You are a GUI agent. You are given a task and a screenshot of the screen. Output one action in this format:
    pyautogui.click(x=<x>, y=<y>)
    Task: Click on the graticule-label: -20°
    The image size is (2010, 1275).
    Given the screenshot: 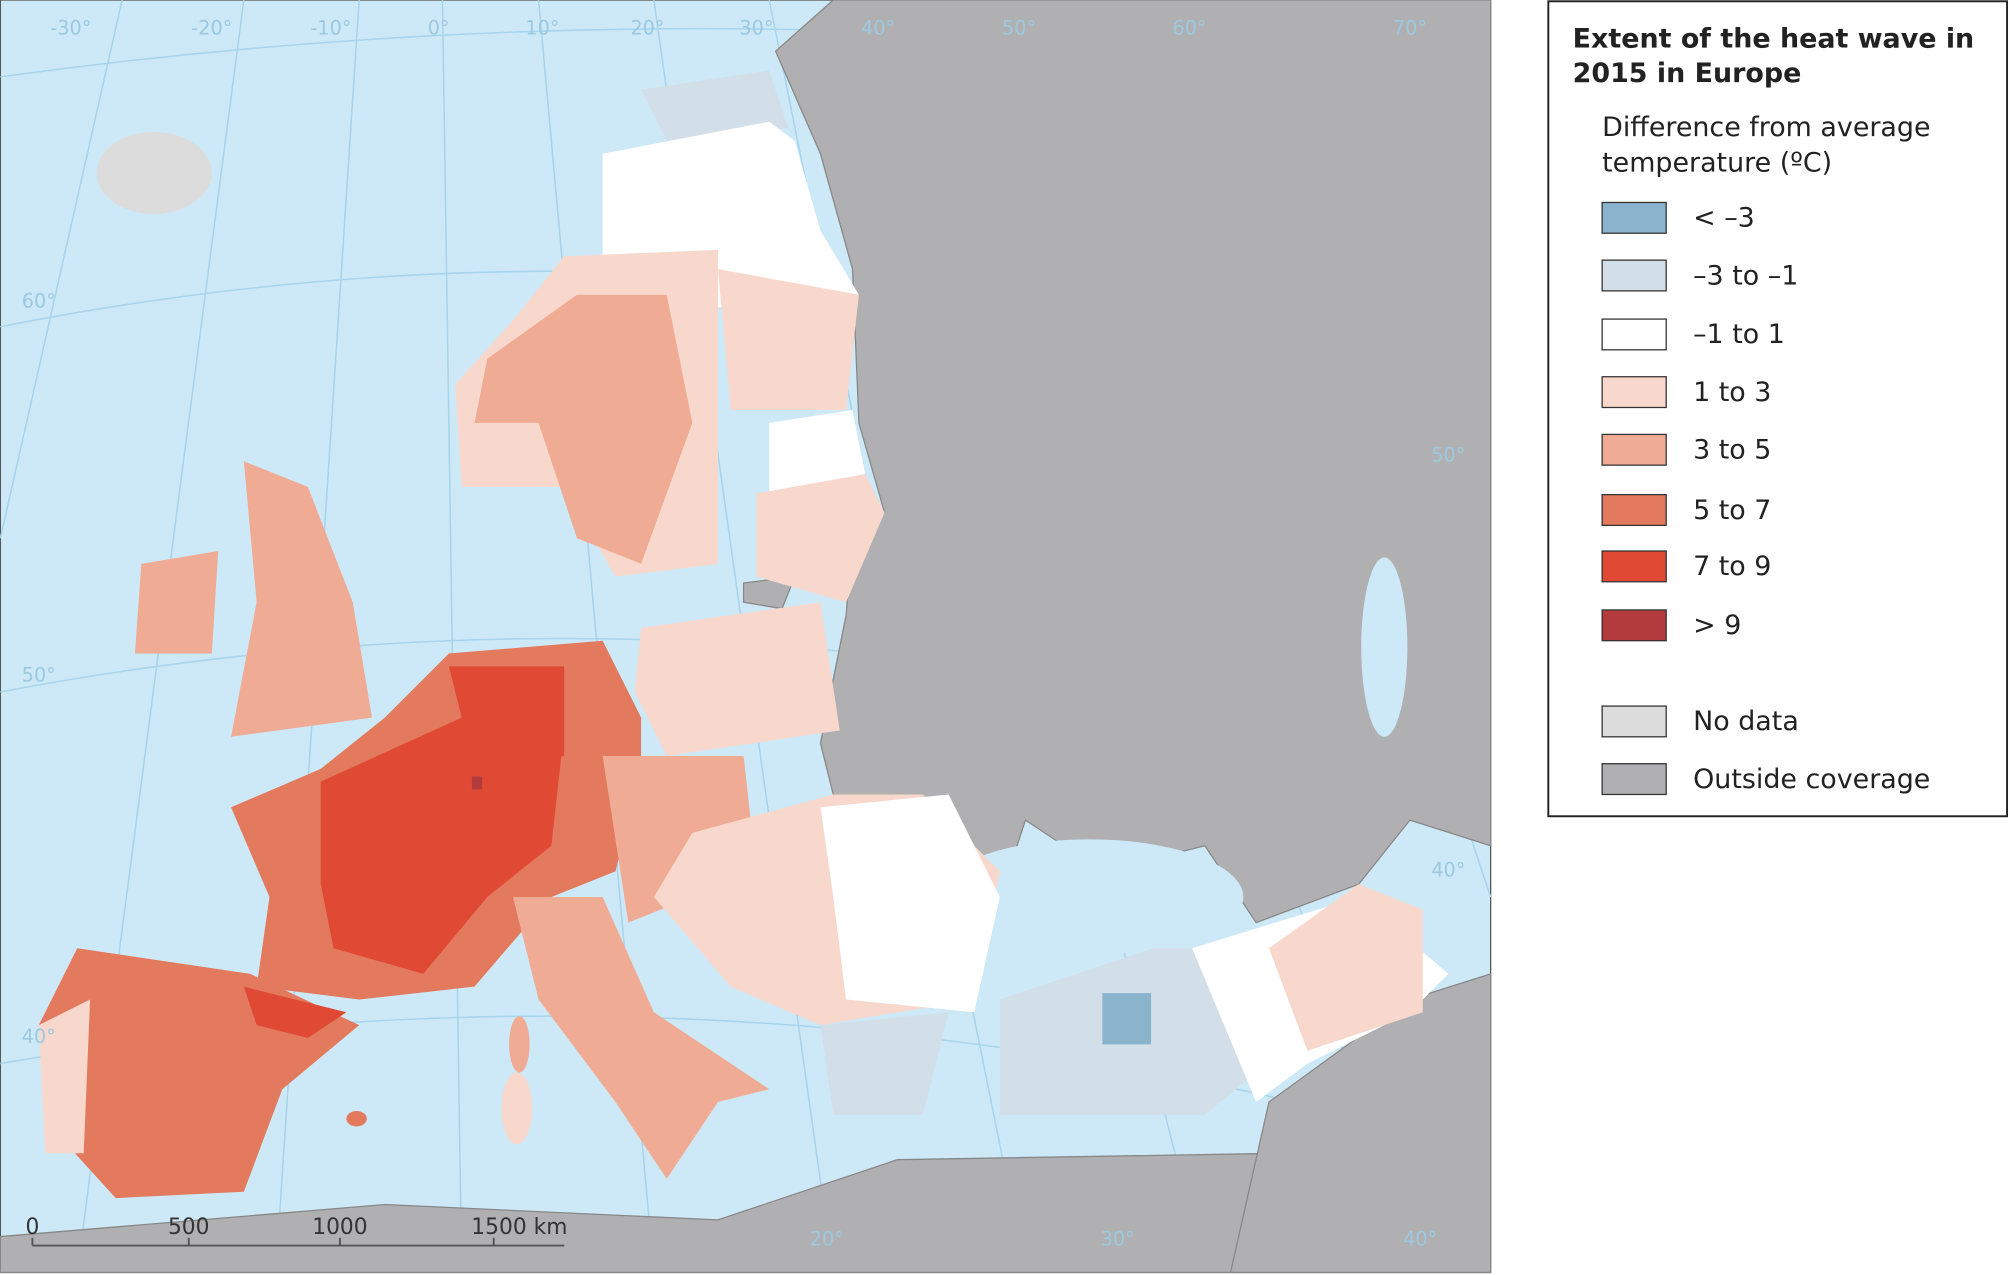 What is the action you would take?
    pyautogui.click(x=211, y=28)
    